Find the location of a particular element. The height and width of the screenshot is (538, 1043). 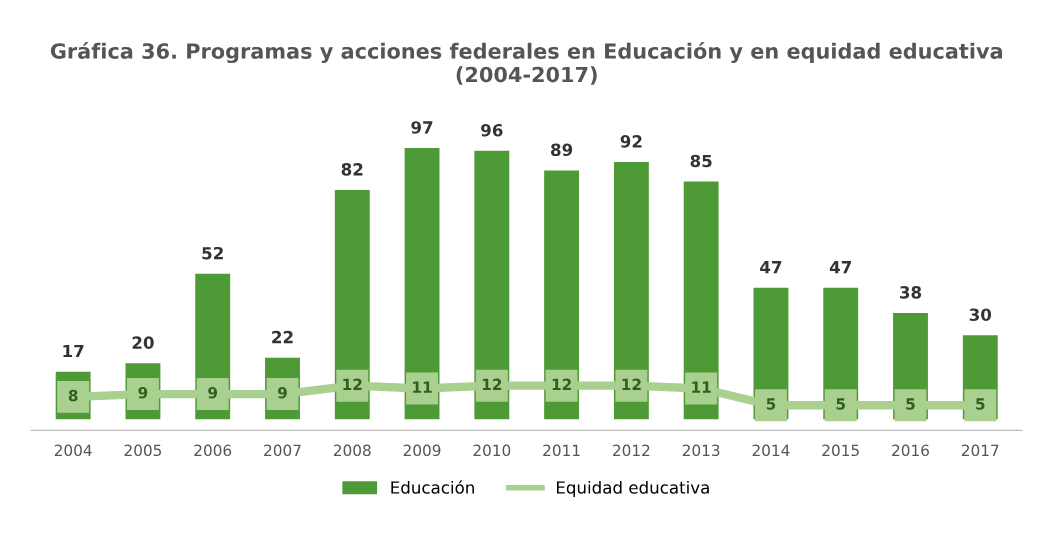

legend-label: Equidad educativa is located at coordinates (632, 489).